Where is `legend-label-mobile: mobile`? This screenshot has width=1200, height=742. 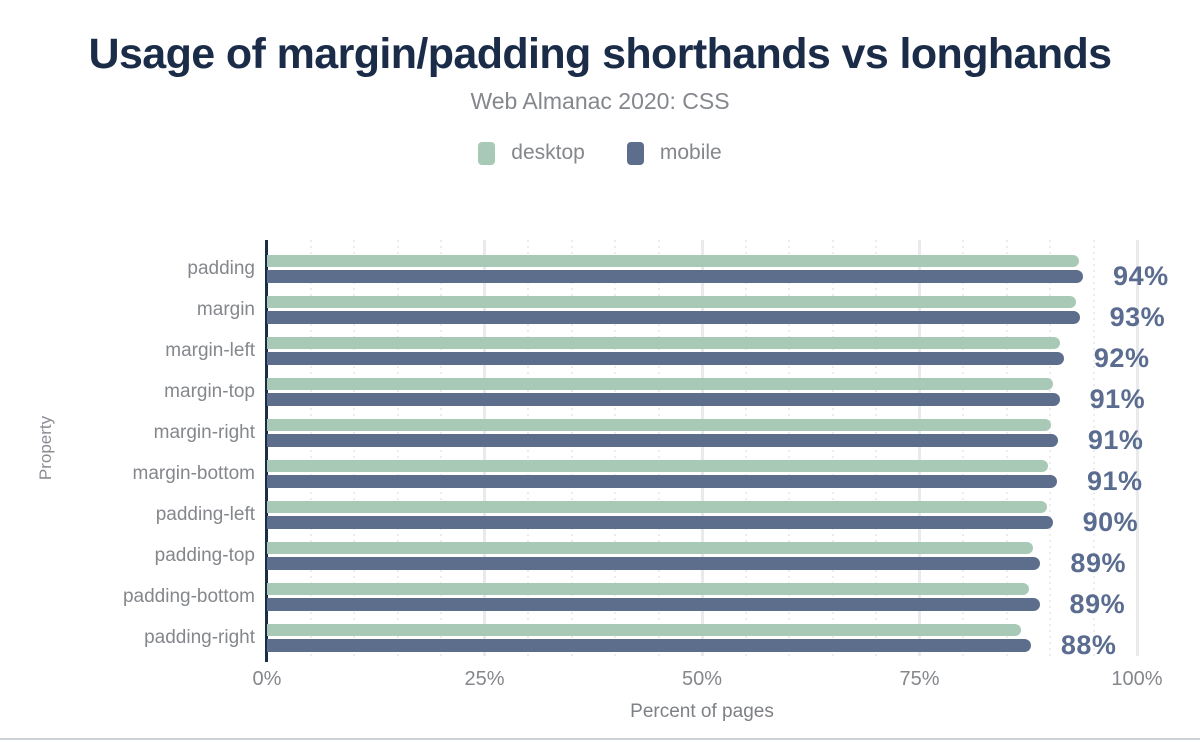 legend-label-mobile: mobile is located at coordinates (690, 152).